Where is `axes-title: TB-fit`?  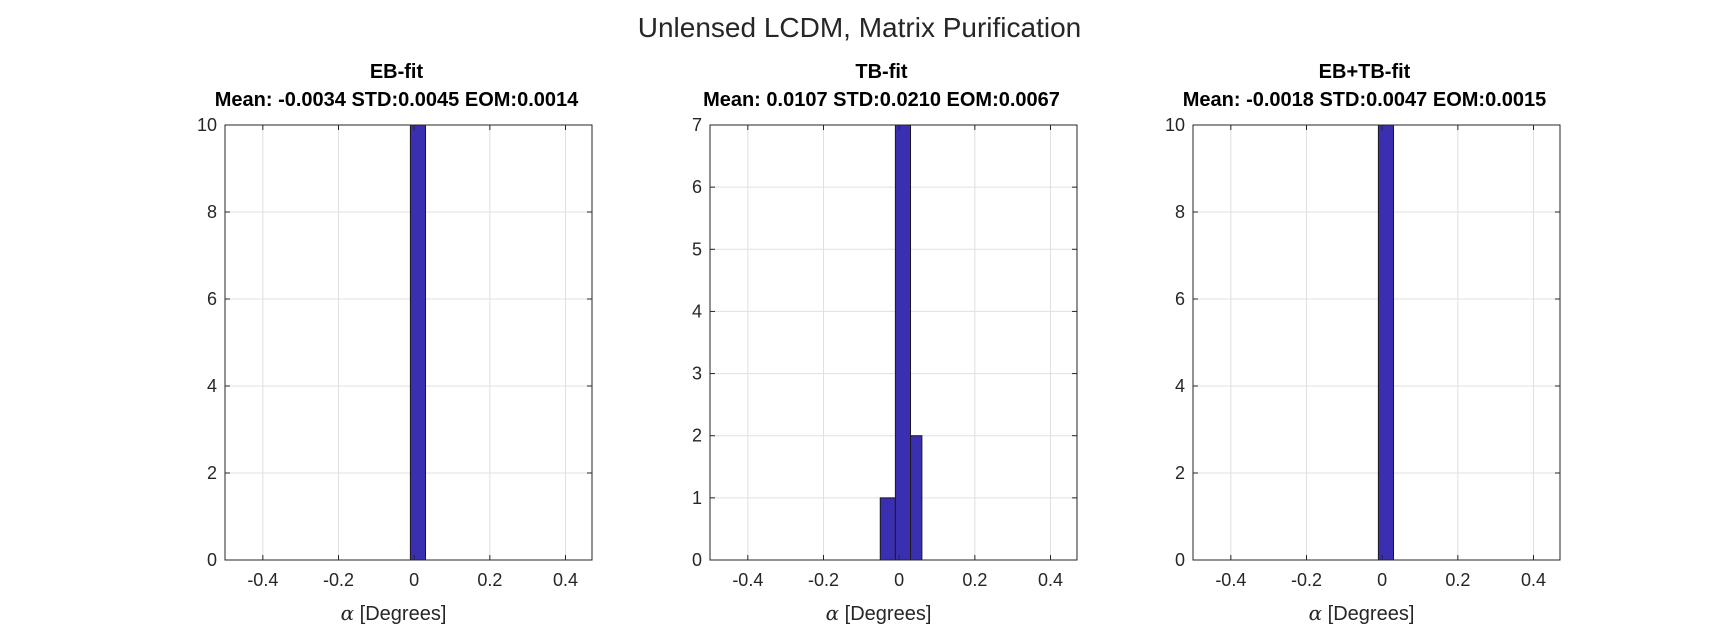 axes-title: TB-fit is located at coordinates (881, 72).